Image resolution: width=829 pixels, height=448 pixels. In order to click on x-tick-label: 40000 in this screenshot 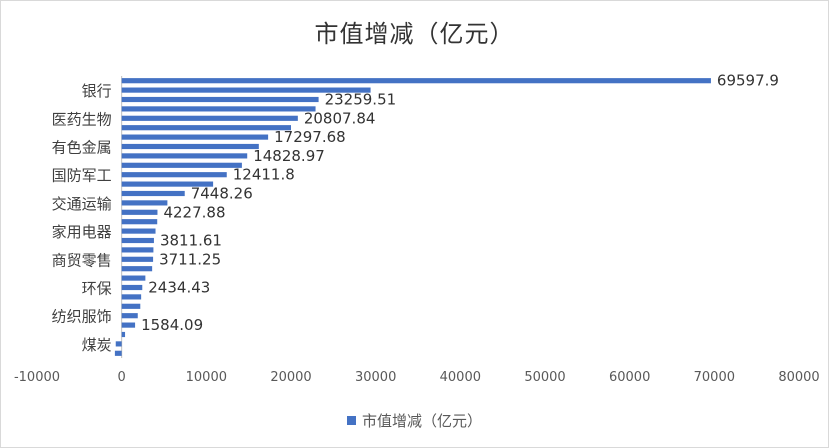, I will do `click(460, 377)`.